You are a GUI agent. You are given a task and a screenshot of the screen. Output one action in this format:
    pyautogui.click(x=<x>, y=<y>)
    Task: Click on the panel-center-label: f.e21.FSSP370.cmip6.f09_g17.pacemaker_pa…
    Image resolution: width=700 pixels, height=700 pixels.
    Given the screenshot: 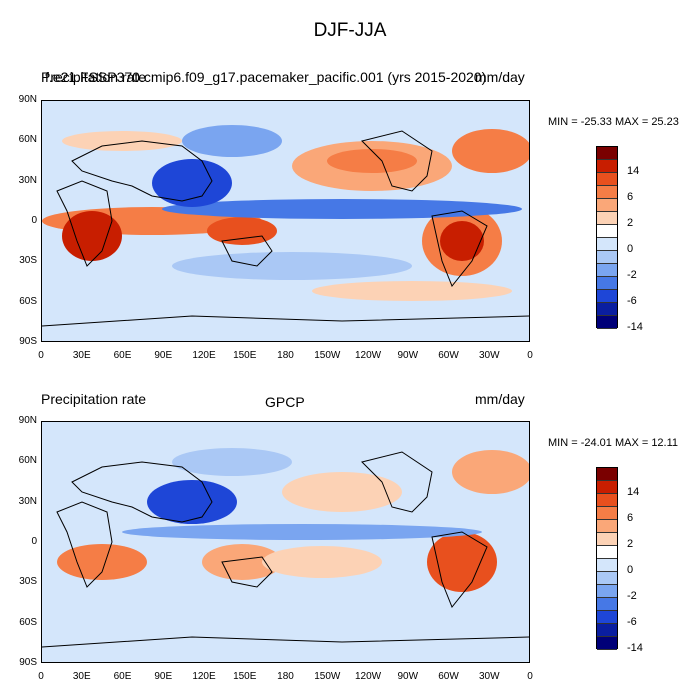 What is the action you would take?
    pyautogui.click(x=266, y=77)
    